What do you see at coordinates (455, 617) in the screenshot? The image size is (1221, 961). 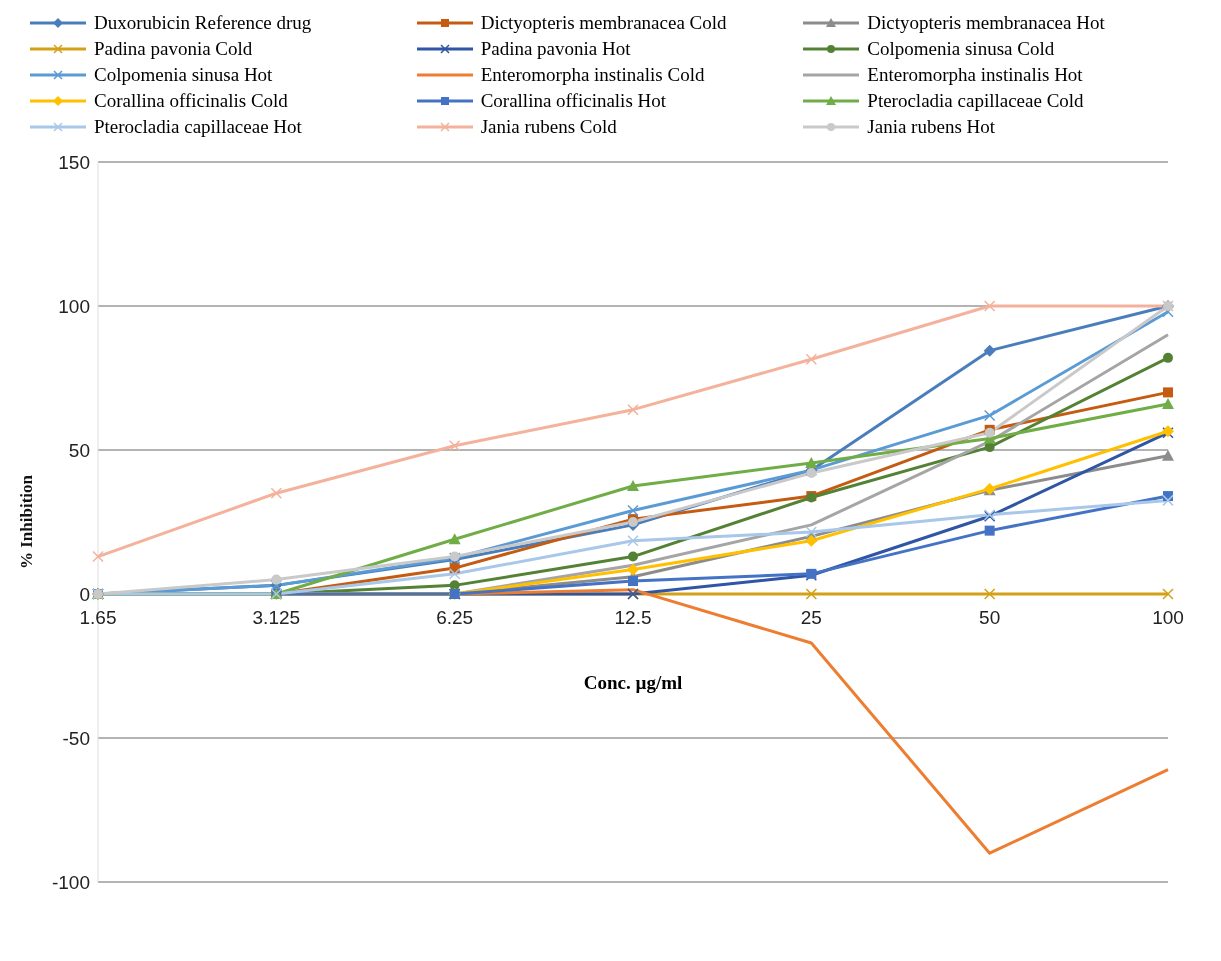 I see `x-tick-label: 6.25` at bounding box center [455, 617].